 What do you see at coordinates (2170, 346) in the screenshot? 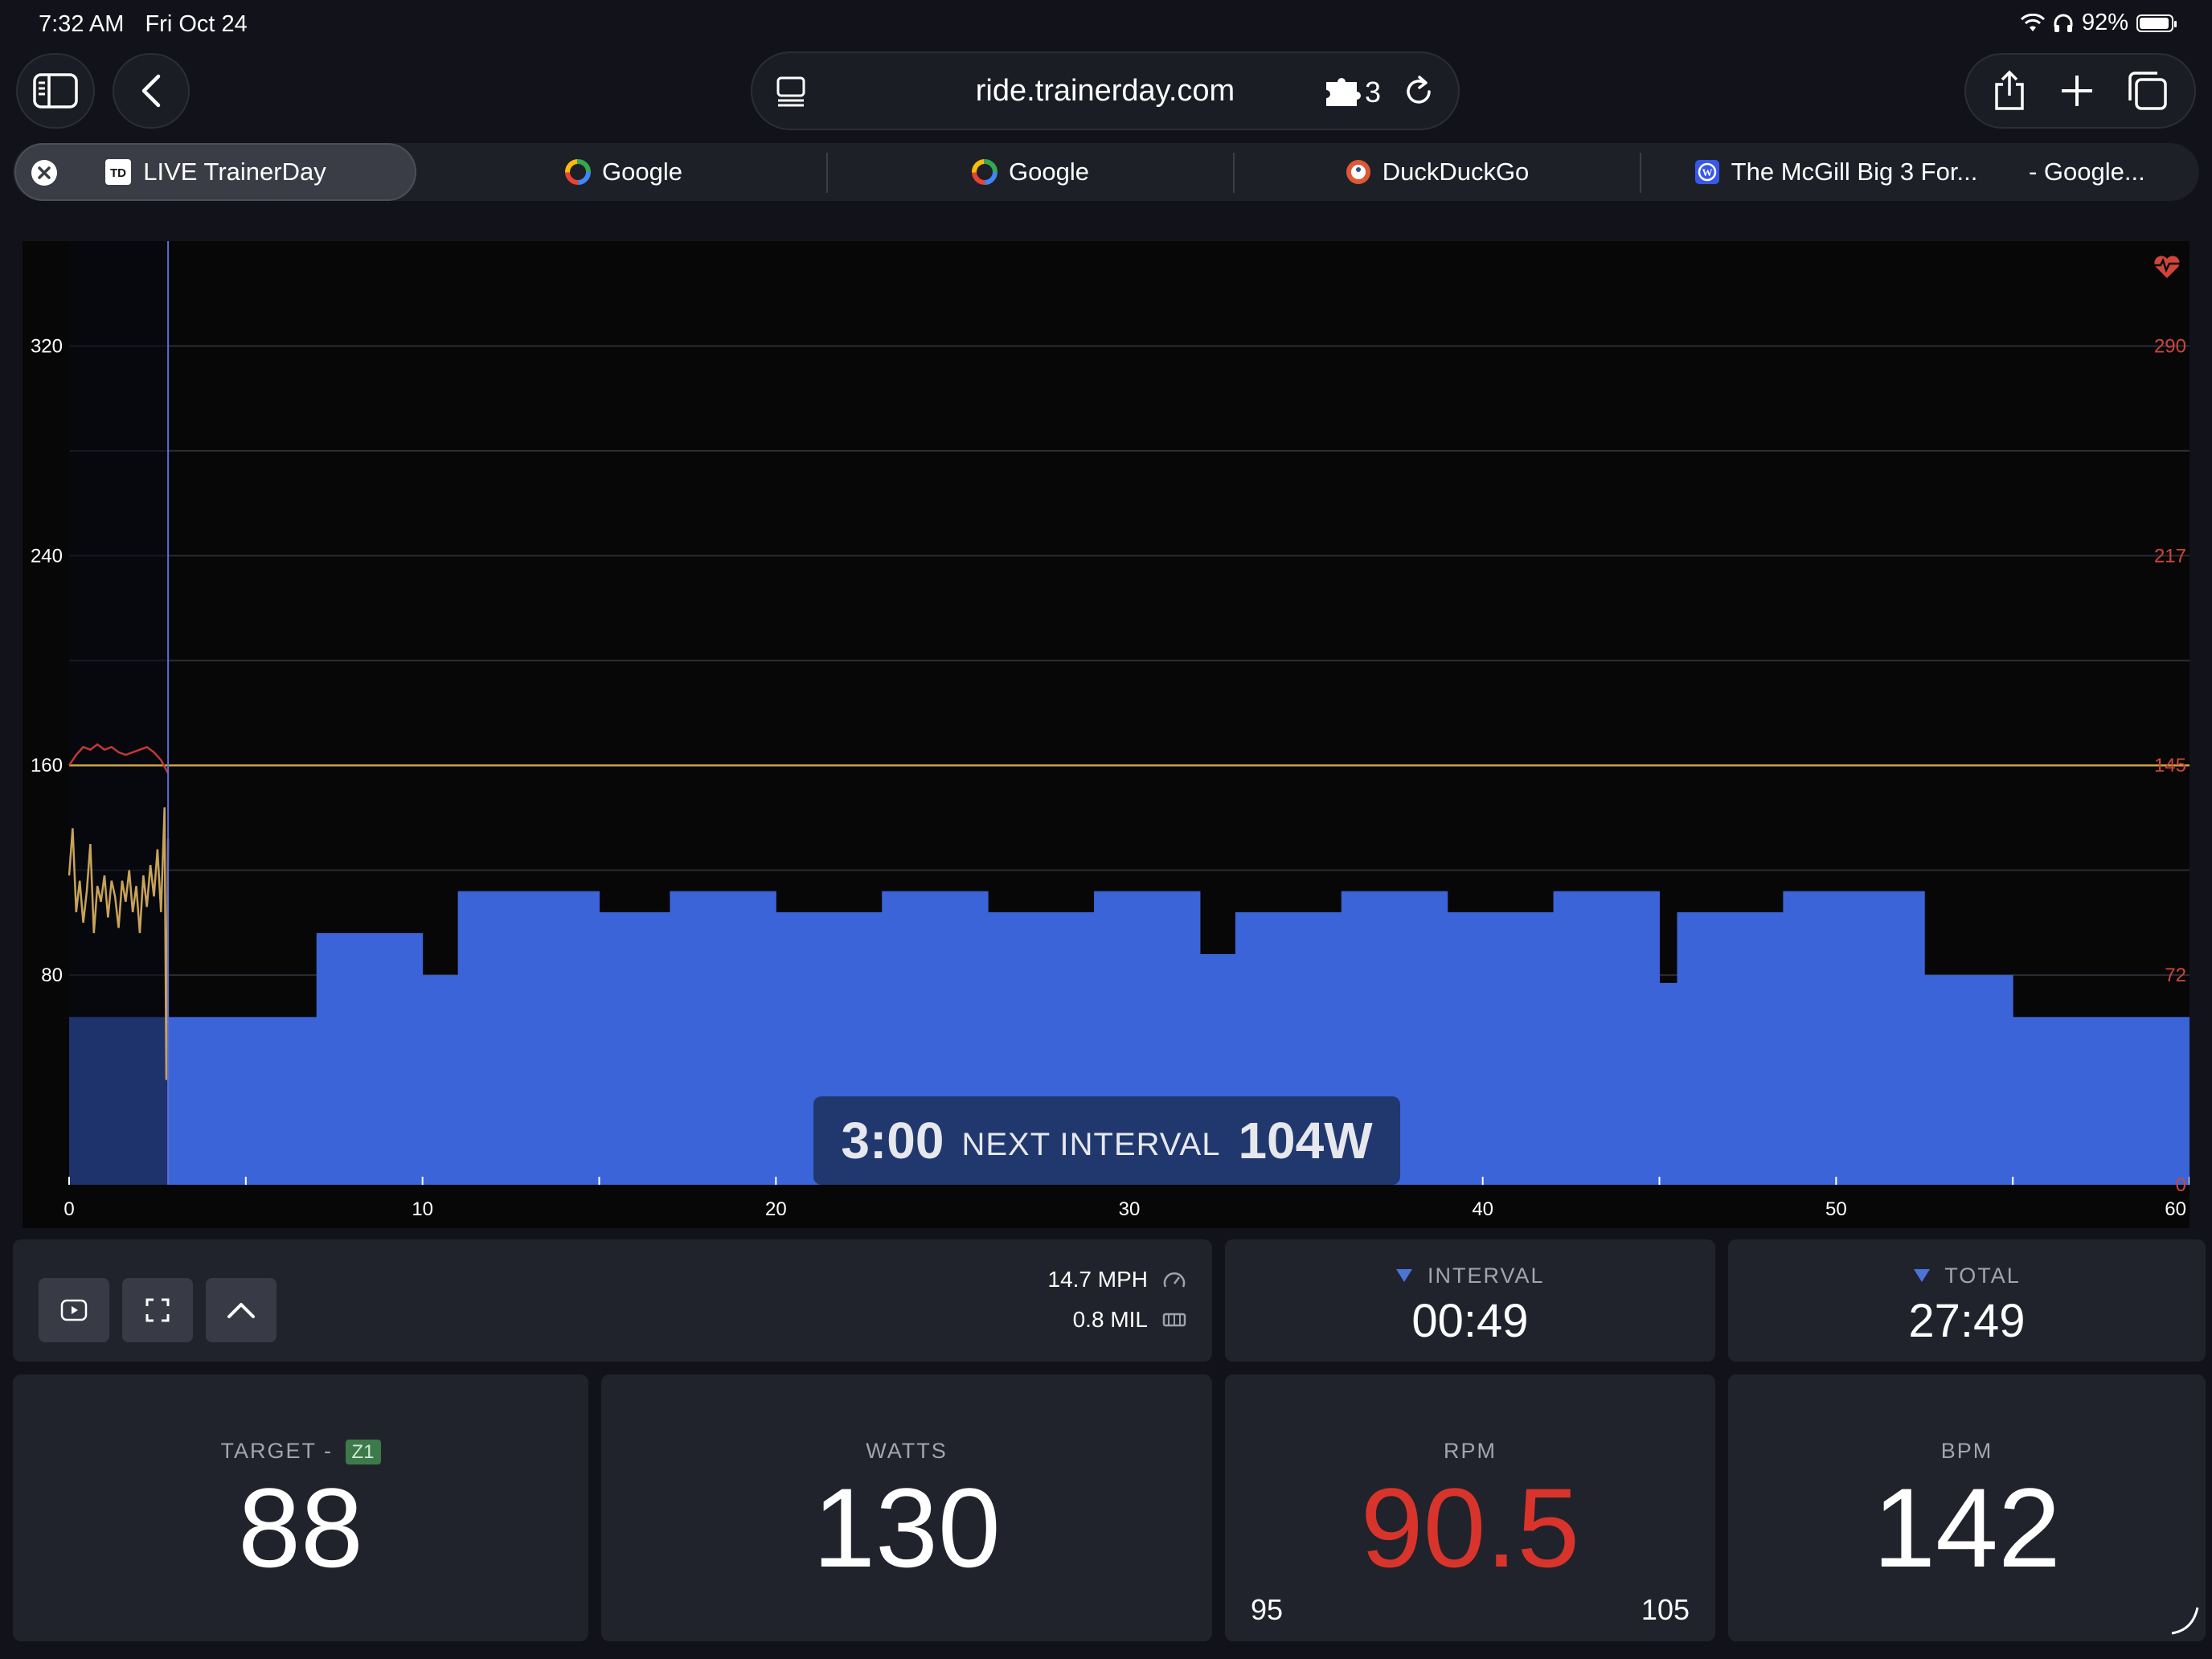
I see `y-right-tick-label: 290` at bounding box center [2170, 346].